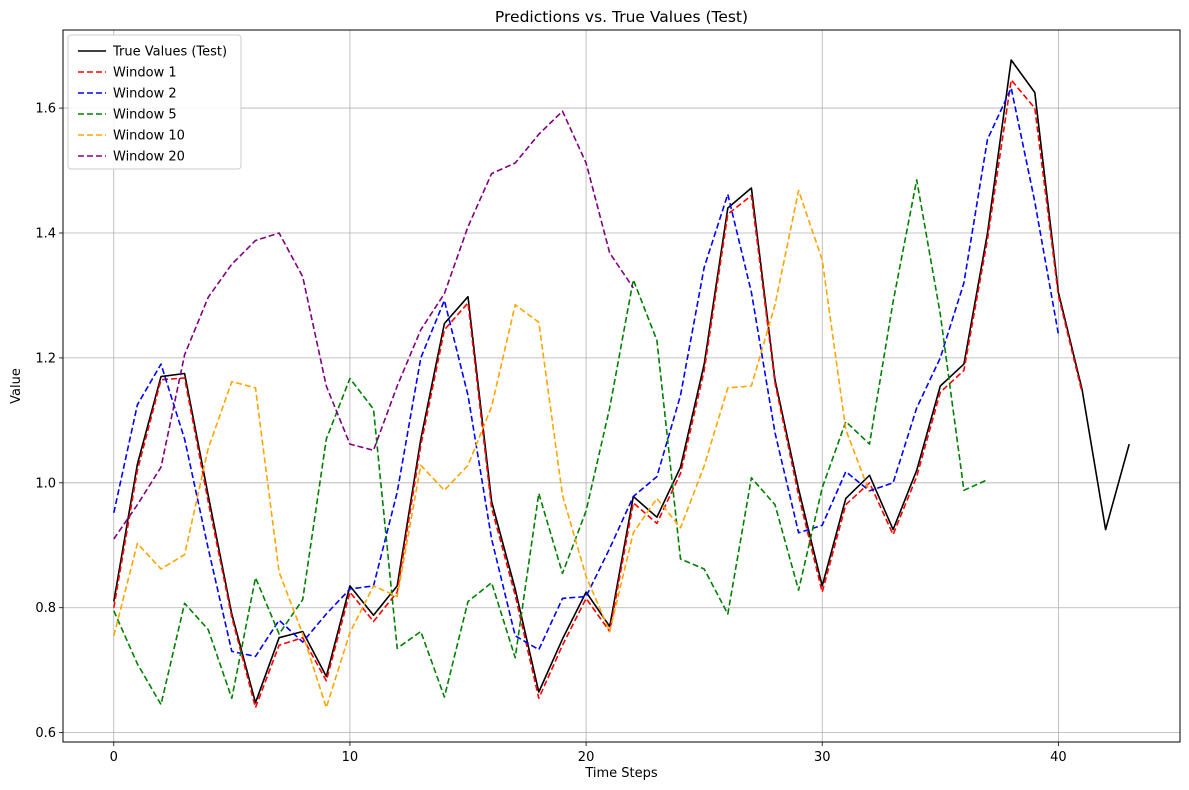  What do you see at coordinates (45, 109) in the screenshot?
I see `y-tick-label: 1.6` at bounding box center [45, 109].